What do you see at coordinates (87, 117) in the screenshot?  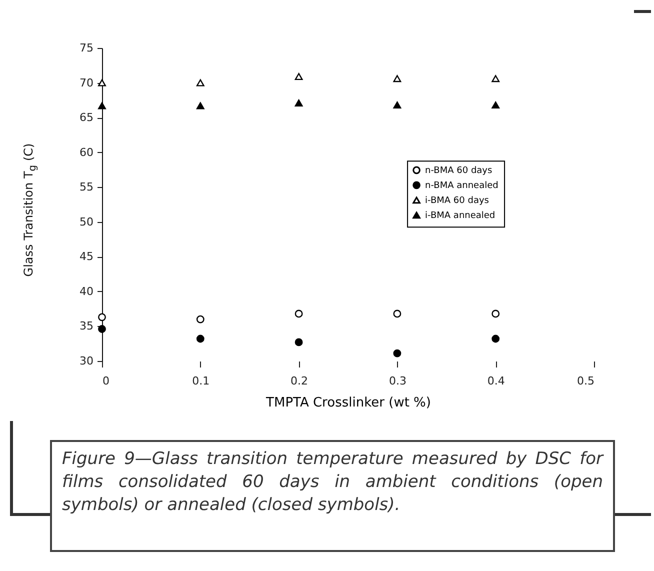 I see `y-tick-label: 65` at bounding box center [87, 117].